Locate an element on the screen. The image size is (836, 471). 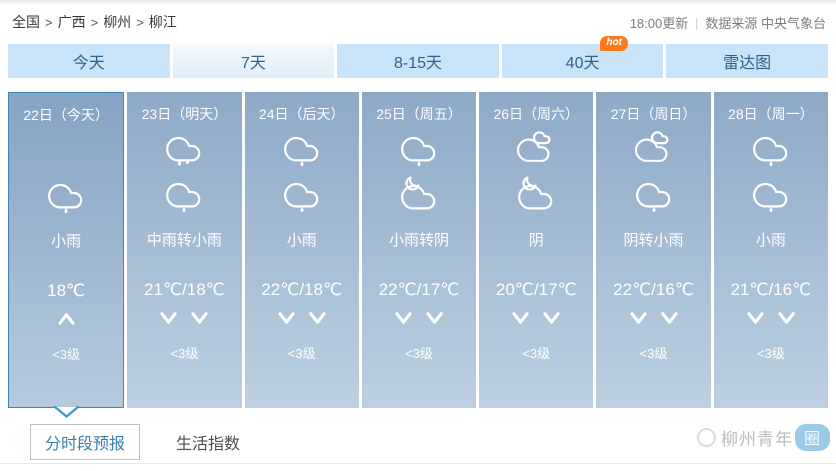
day-column: 23日（明天） 中雨转小雨 21℃/18℃ <3级 is located at coordinates (184, 250).